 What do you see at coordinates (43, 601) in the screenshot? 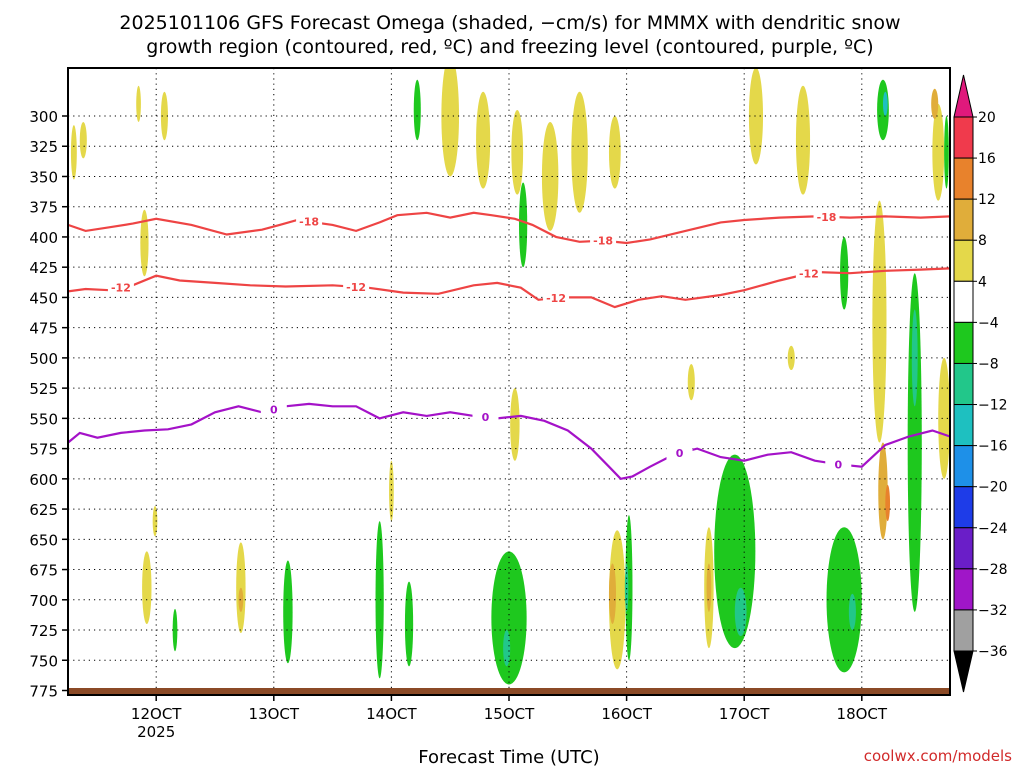
I see `y-tick-label-700: 700` at bounding box center [43, 601].